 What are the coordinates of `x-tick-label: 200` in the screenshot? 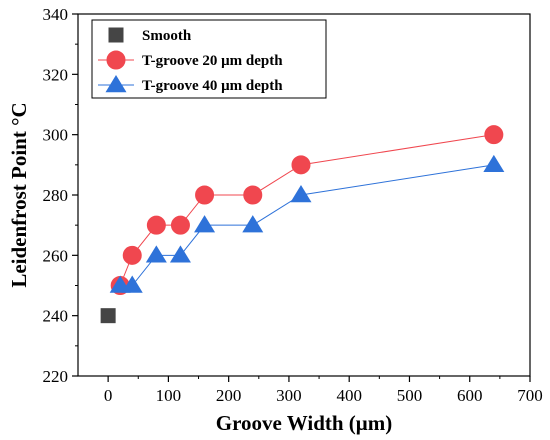 It's located at (229, 395).